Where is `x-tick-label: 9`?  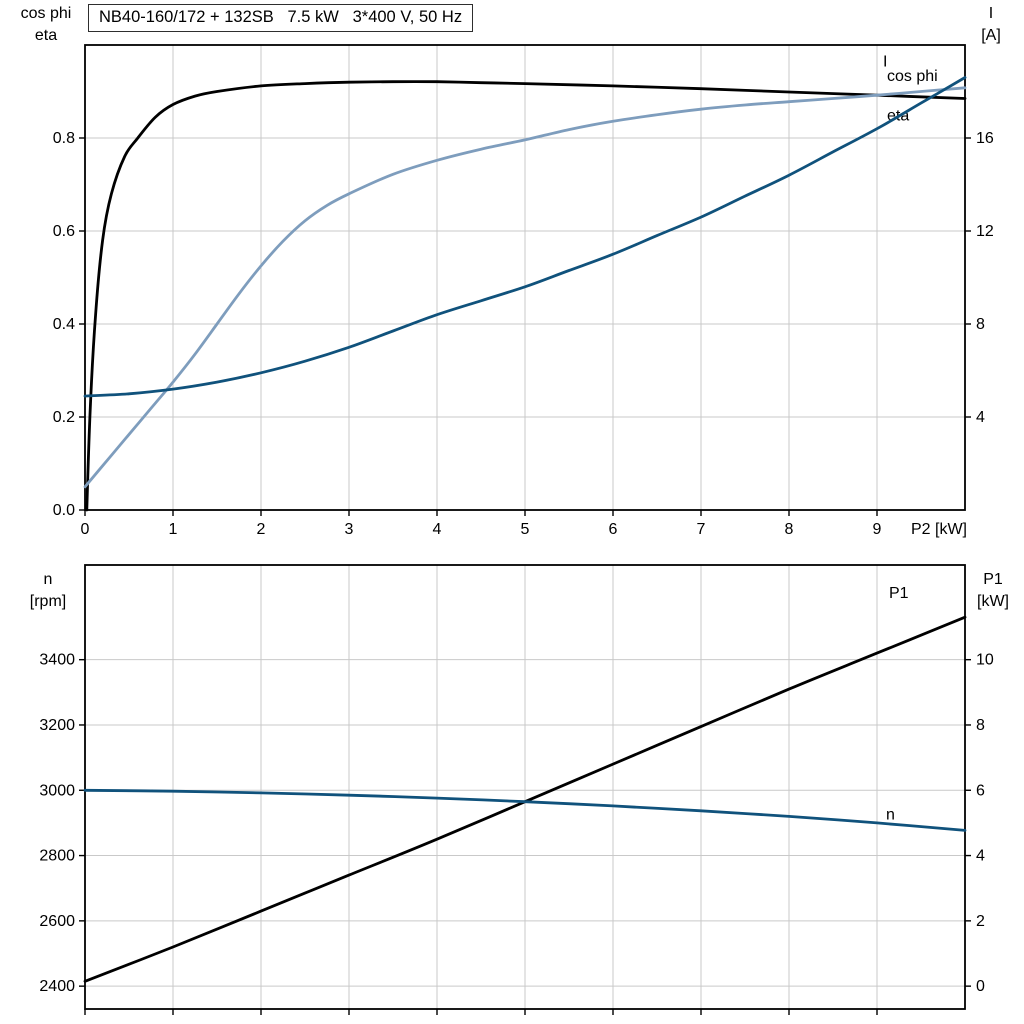
x-tick-label: 9 is located at coordinates (877, 529).